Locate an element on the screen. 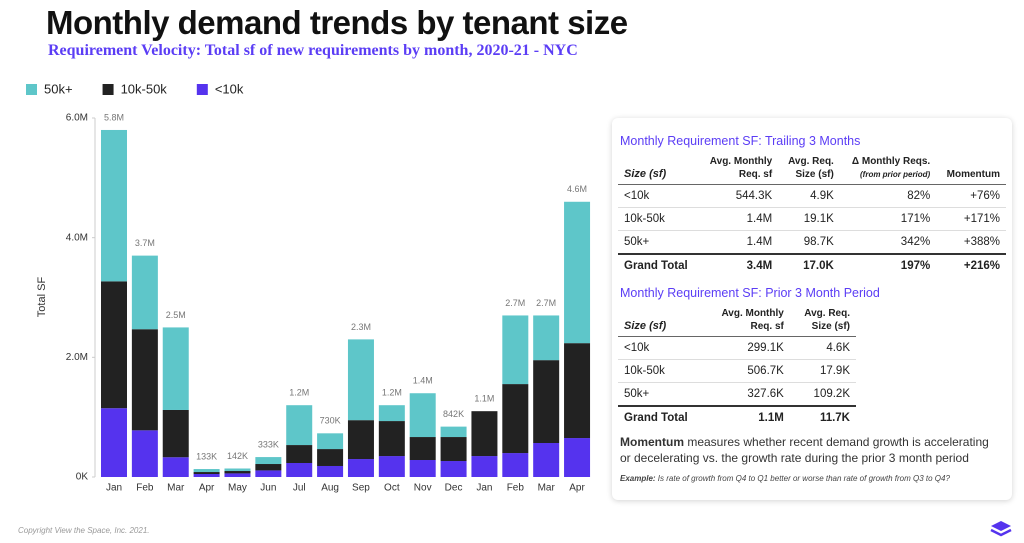 This screenshot has height=543, width=1024. note-bold: Momentum is located at coordinates (652, 442).